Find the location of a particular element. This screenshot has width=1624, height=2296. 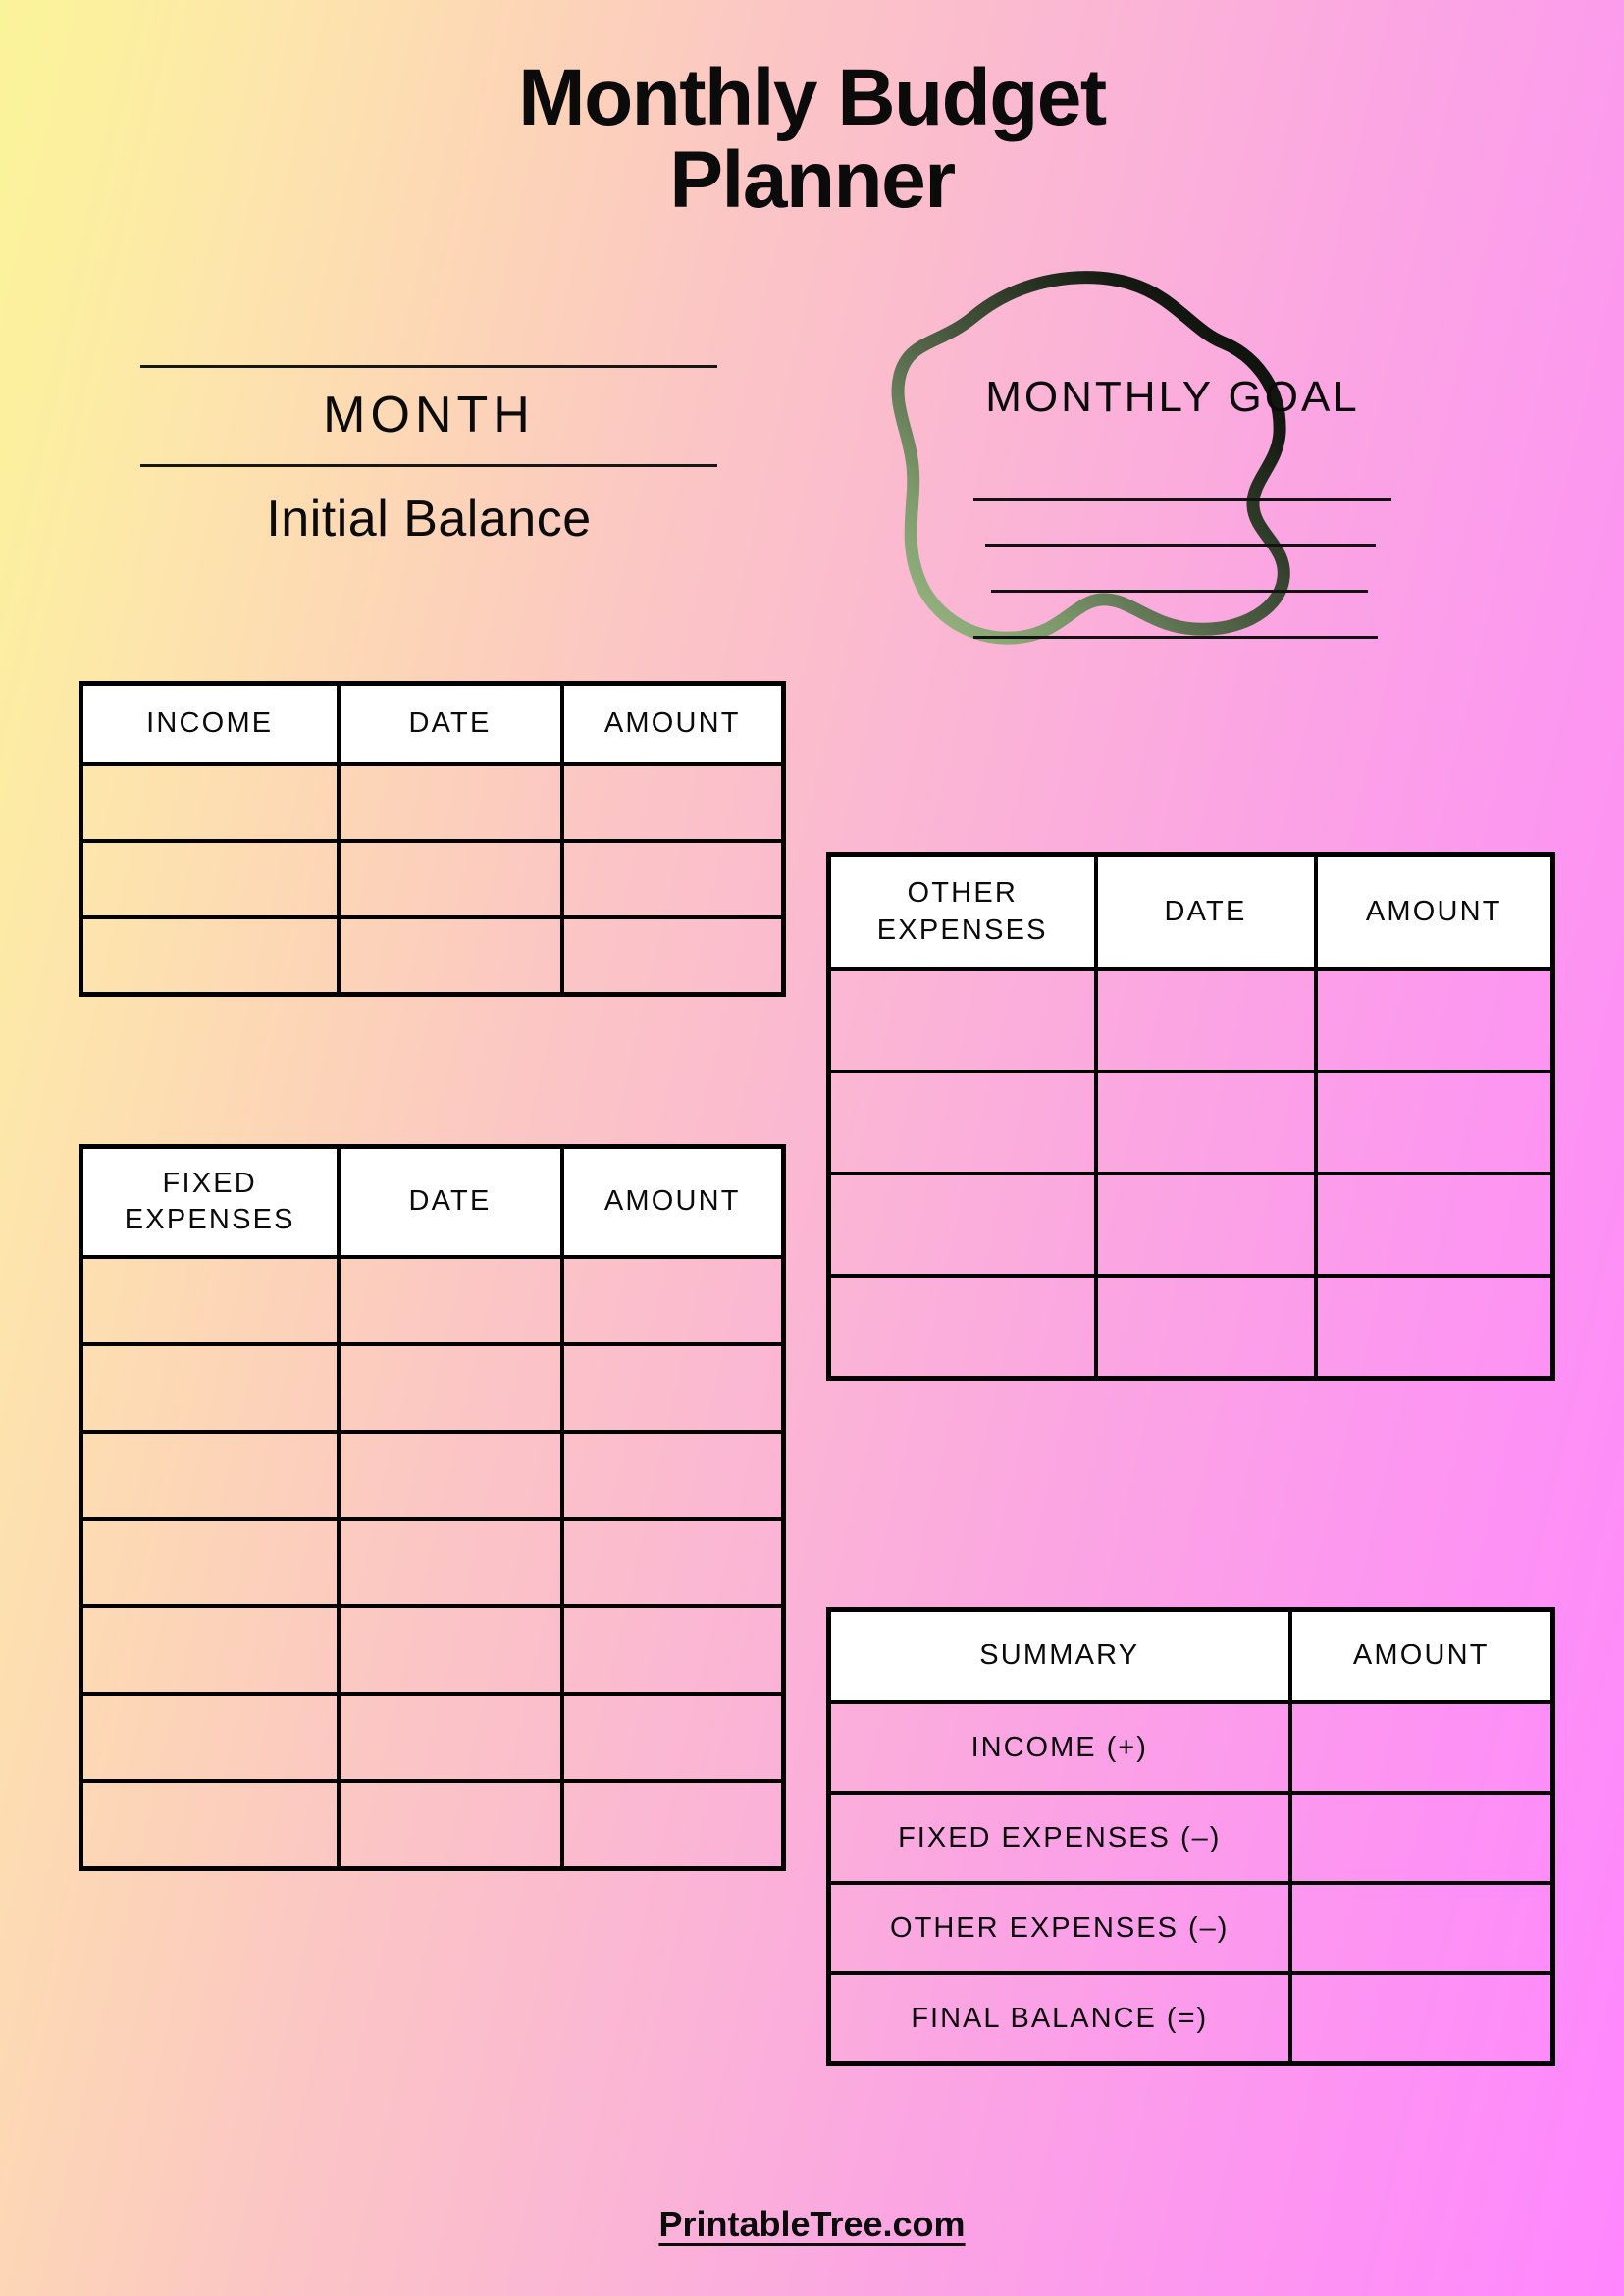

other-header-amount: AMOUNT is located at coordinates (1434, 911).